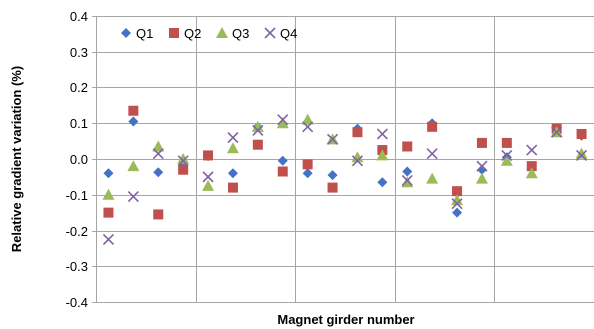 The width and height of the screenshot is (594, 329). I want to click on legend-label-q4: Q4, so click(288, 33).